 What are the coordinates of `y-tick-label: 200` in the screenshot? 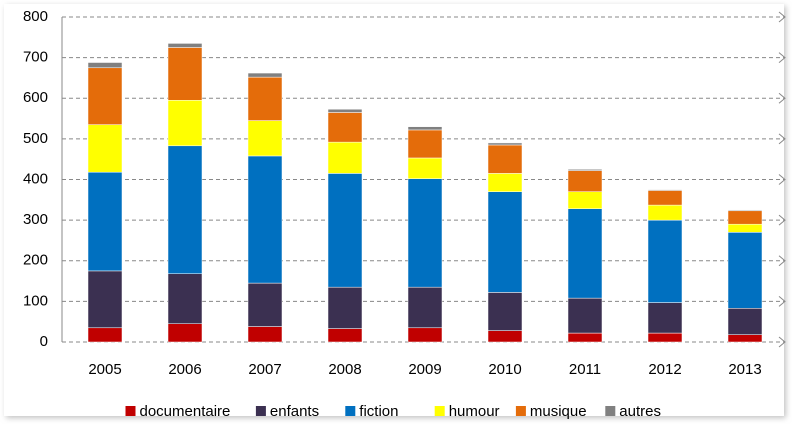 It's located at (35, 260).